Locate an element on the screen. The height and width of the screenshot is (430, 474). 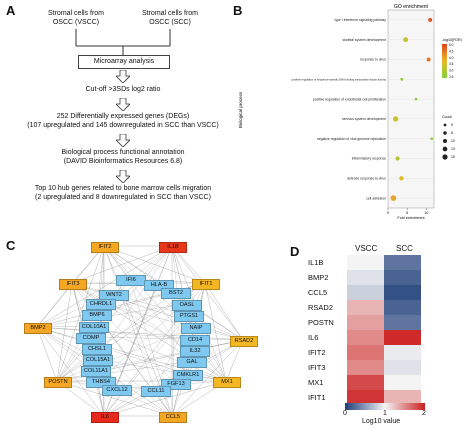
gene-node: COL10A1 is located at coordinates (94, 327).